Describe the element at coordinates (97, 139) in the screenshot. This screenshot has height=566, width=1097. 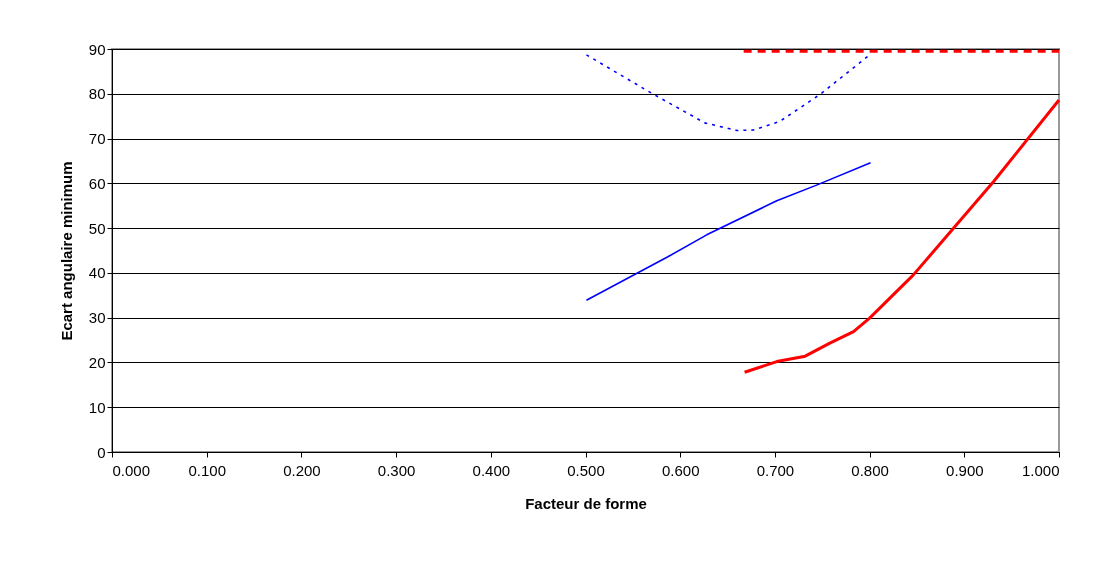
I see `y-tick-label: 70` at that location.